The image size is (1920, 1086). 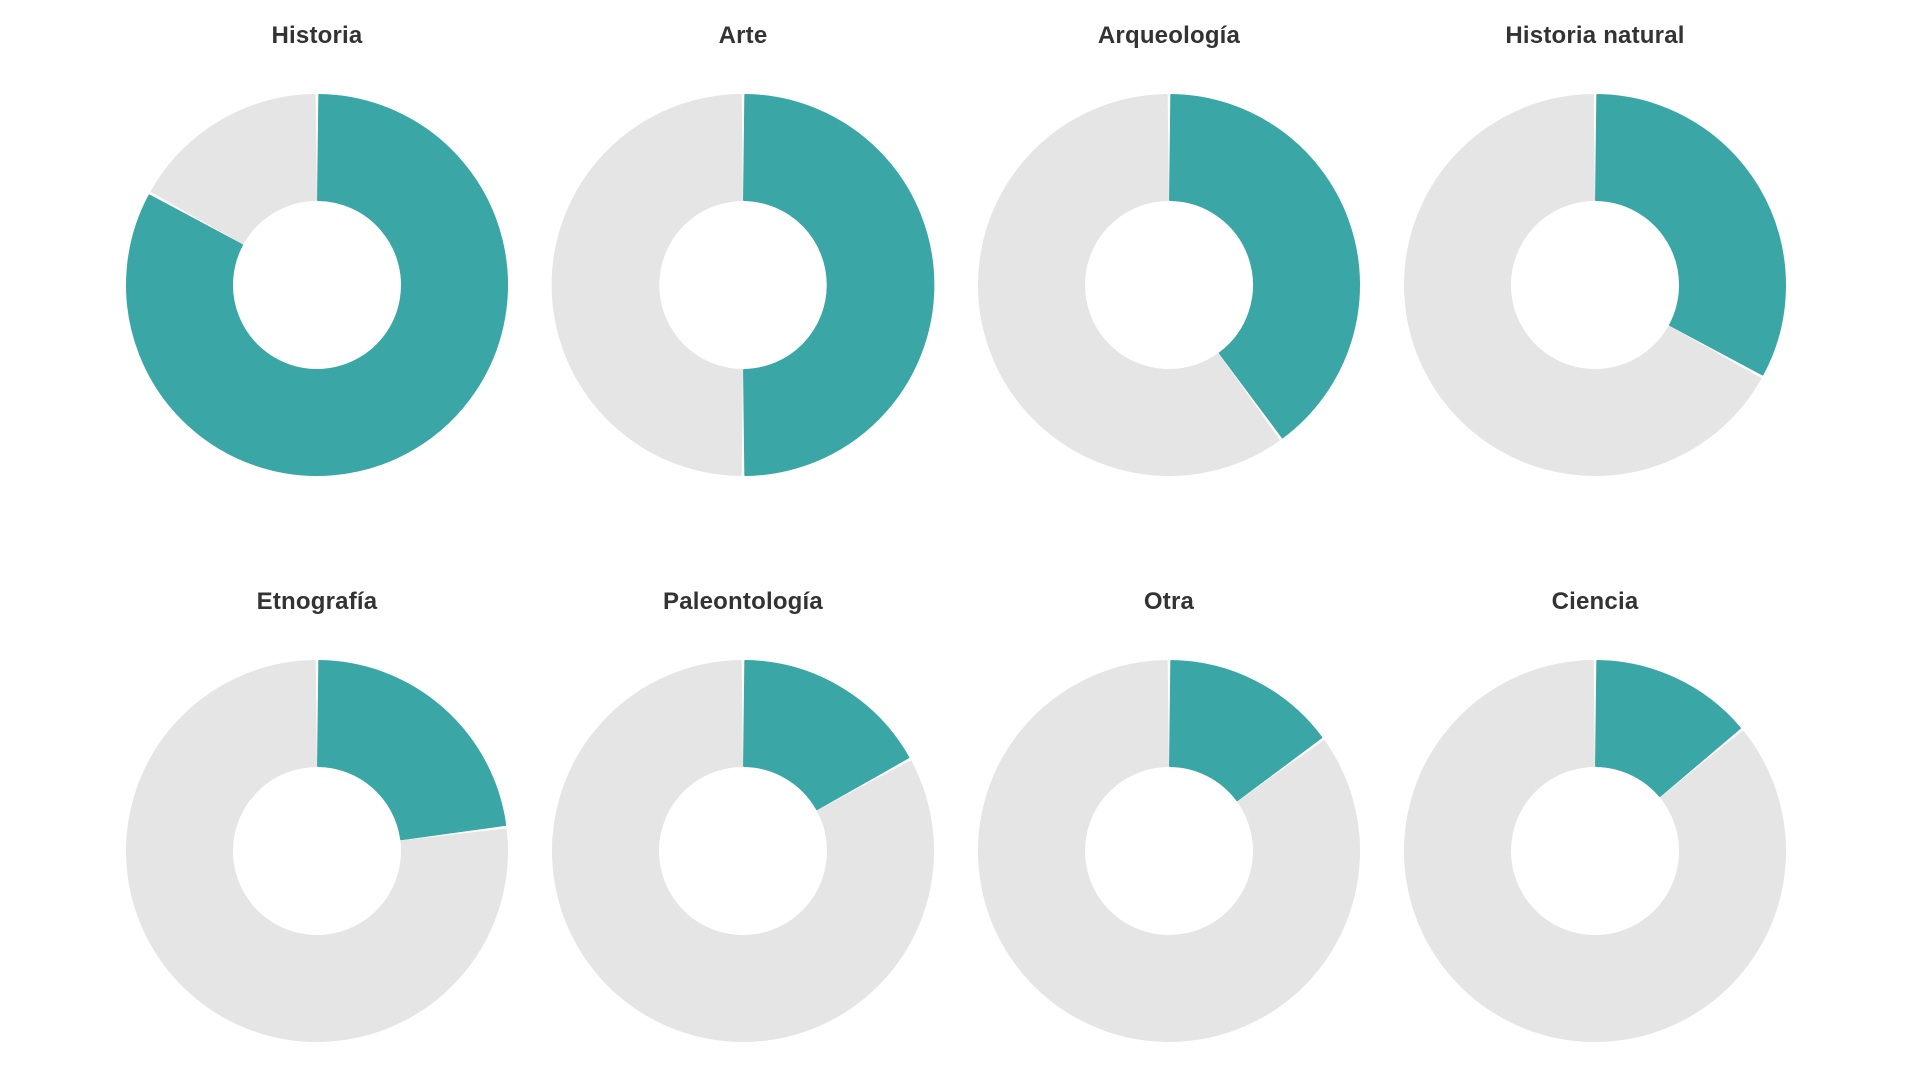 I want to click on chart-title: Arqueología, so click(x=1169, y=35).